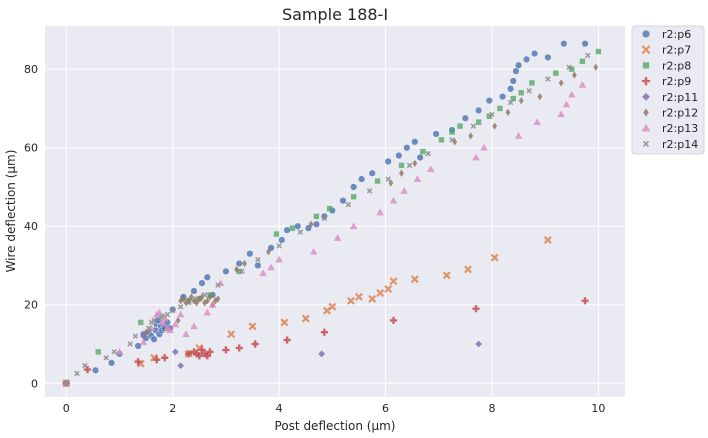 This screenshot has width=708, height=438. What do you see at coordinates (172, 408) in the screenshot?
I see `x-tick-label: 2` at bounding box center [172, 408].